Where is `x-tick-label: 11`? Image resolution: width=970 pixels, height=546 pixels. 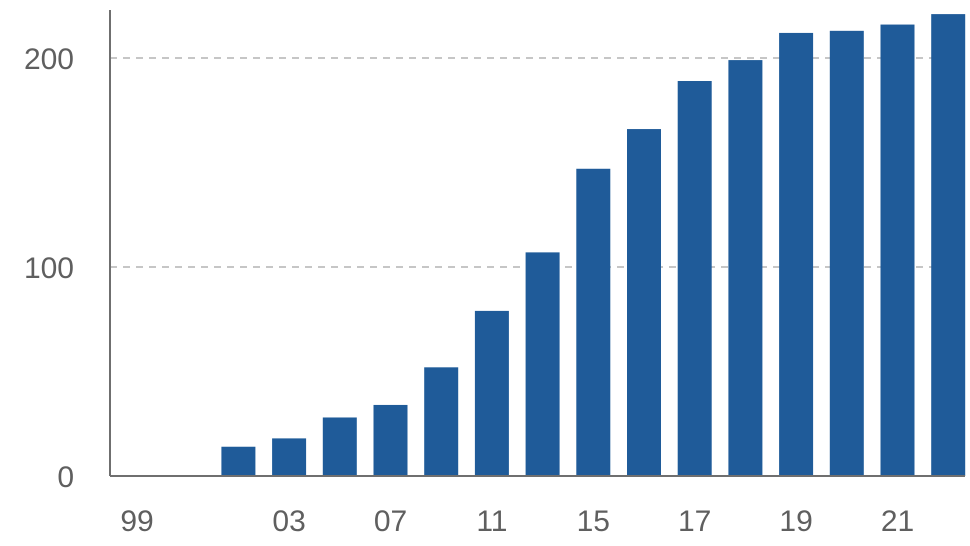
x-tick-label: 11 is located at coordinates (491, 521).